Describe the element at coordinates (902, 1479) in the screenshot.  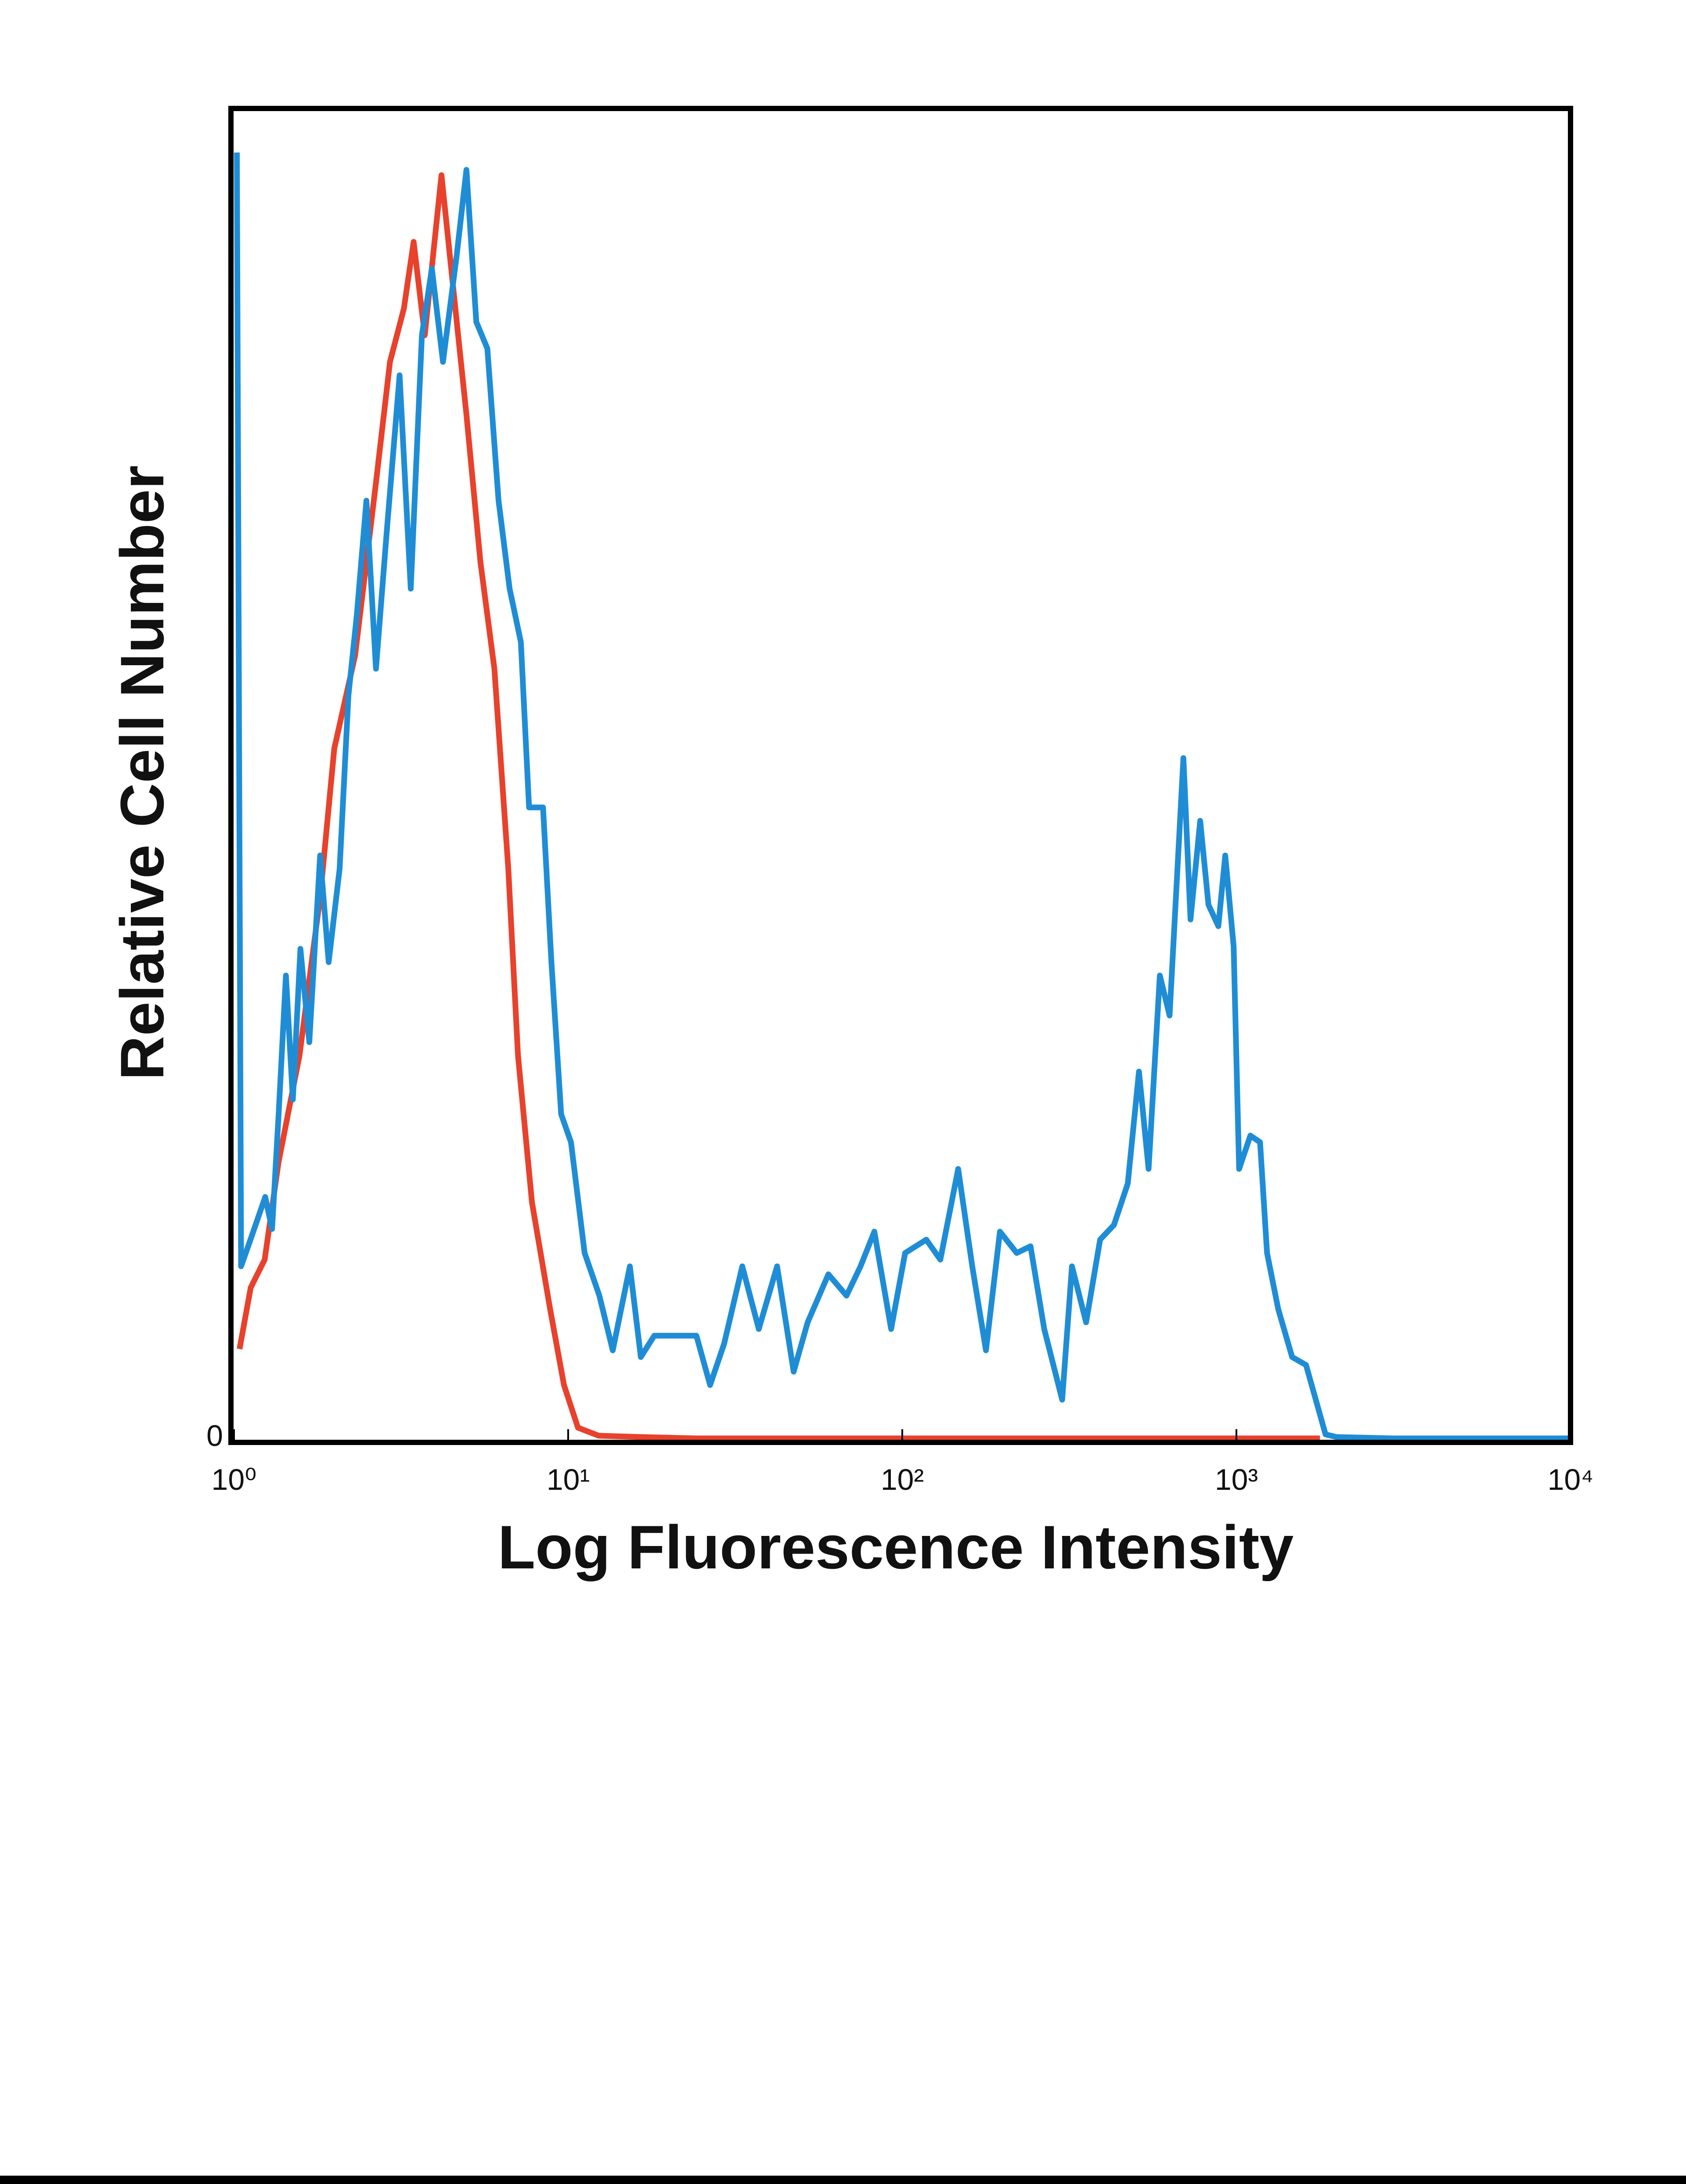
I see `x-tick-label: 10²` at that location.